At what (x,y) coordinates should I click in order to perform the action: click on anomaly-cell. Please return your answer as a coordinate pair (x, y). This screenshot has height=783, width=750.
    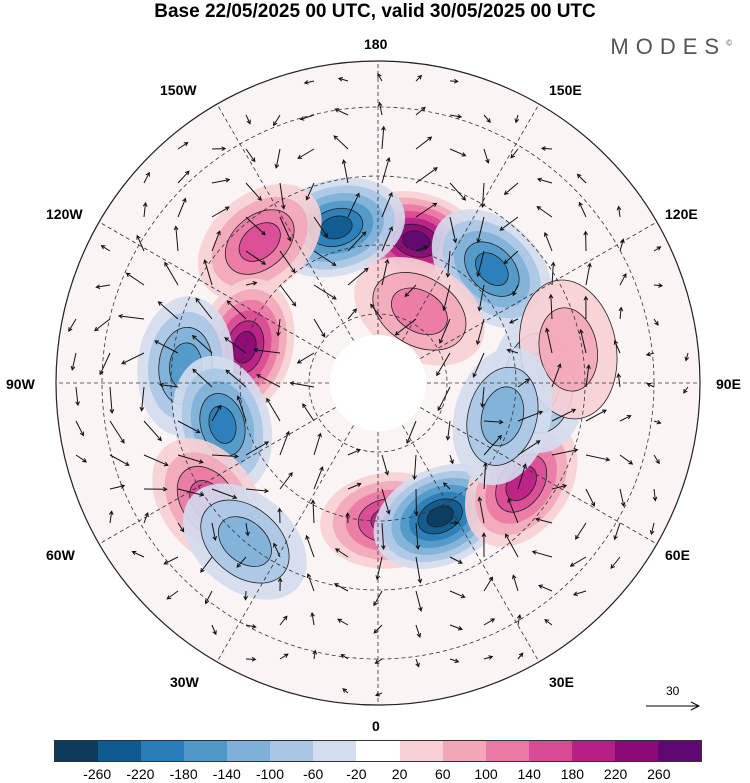
    Looking at the image, I should click on (419, 311).